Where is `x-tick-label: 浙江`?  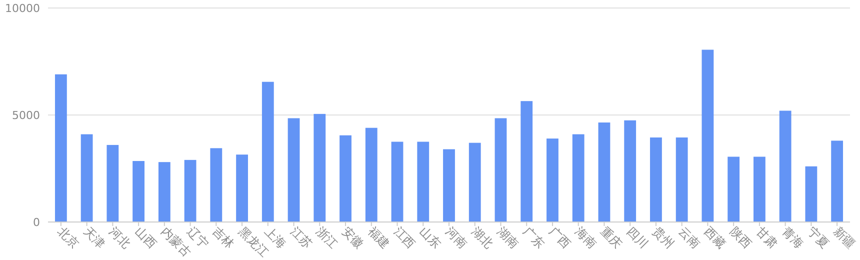
x-tick-label: 浙江 is located at coordinates (327, 238).